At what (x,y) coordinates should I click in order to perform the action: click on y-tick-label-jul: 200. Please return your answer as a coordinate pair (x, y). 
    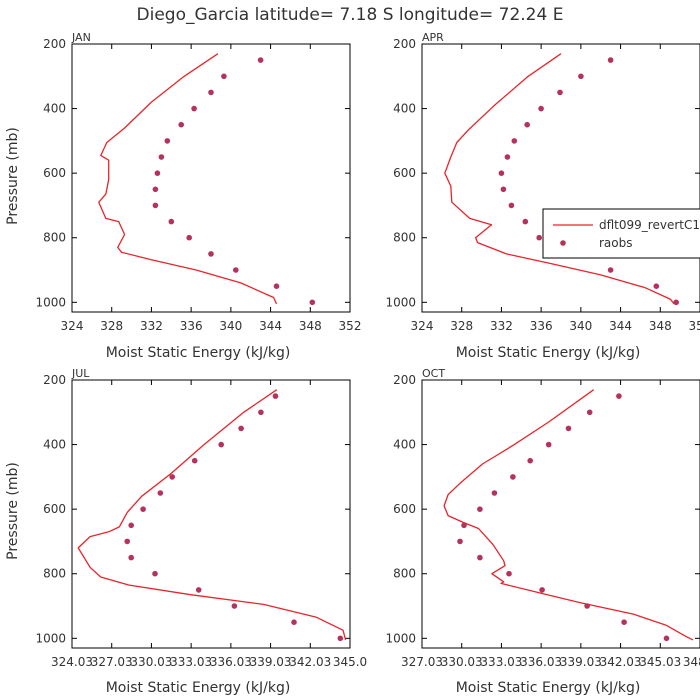
    Looking at the image, I should click on (54, 380).